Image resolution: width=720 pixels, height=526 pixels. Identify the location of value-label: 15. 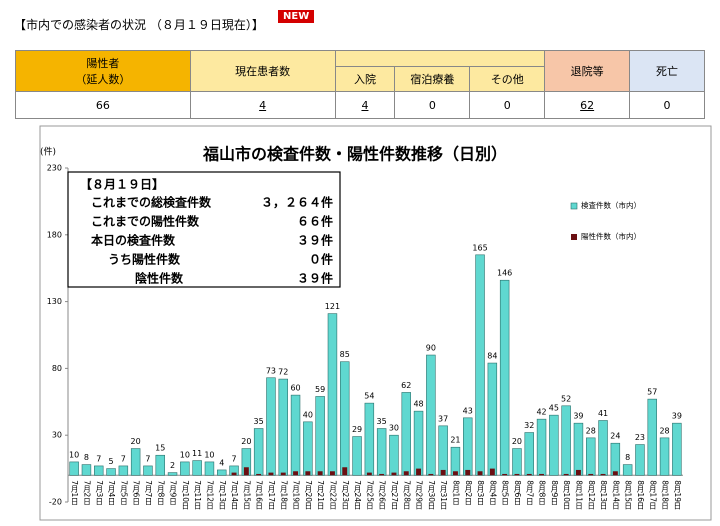
(160, 448).